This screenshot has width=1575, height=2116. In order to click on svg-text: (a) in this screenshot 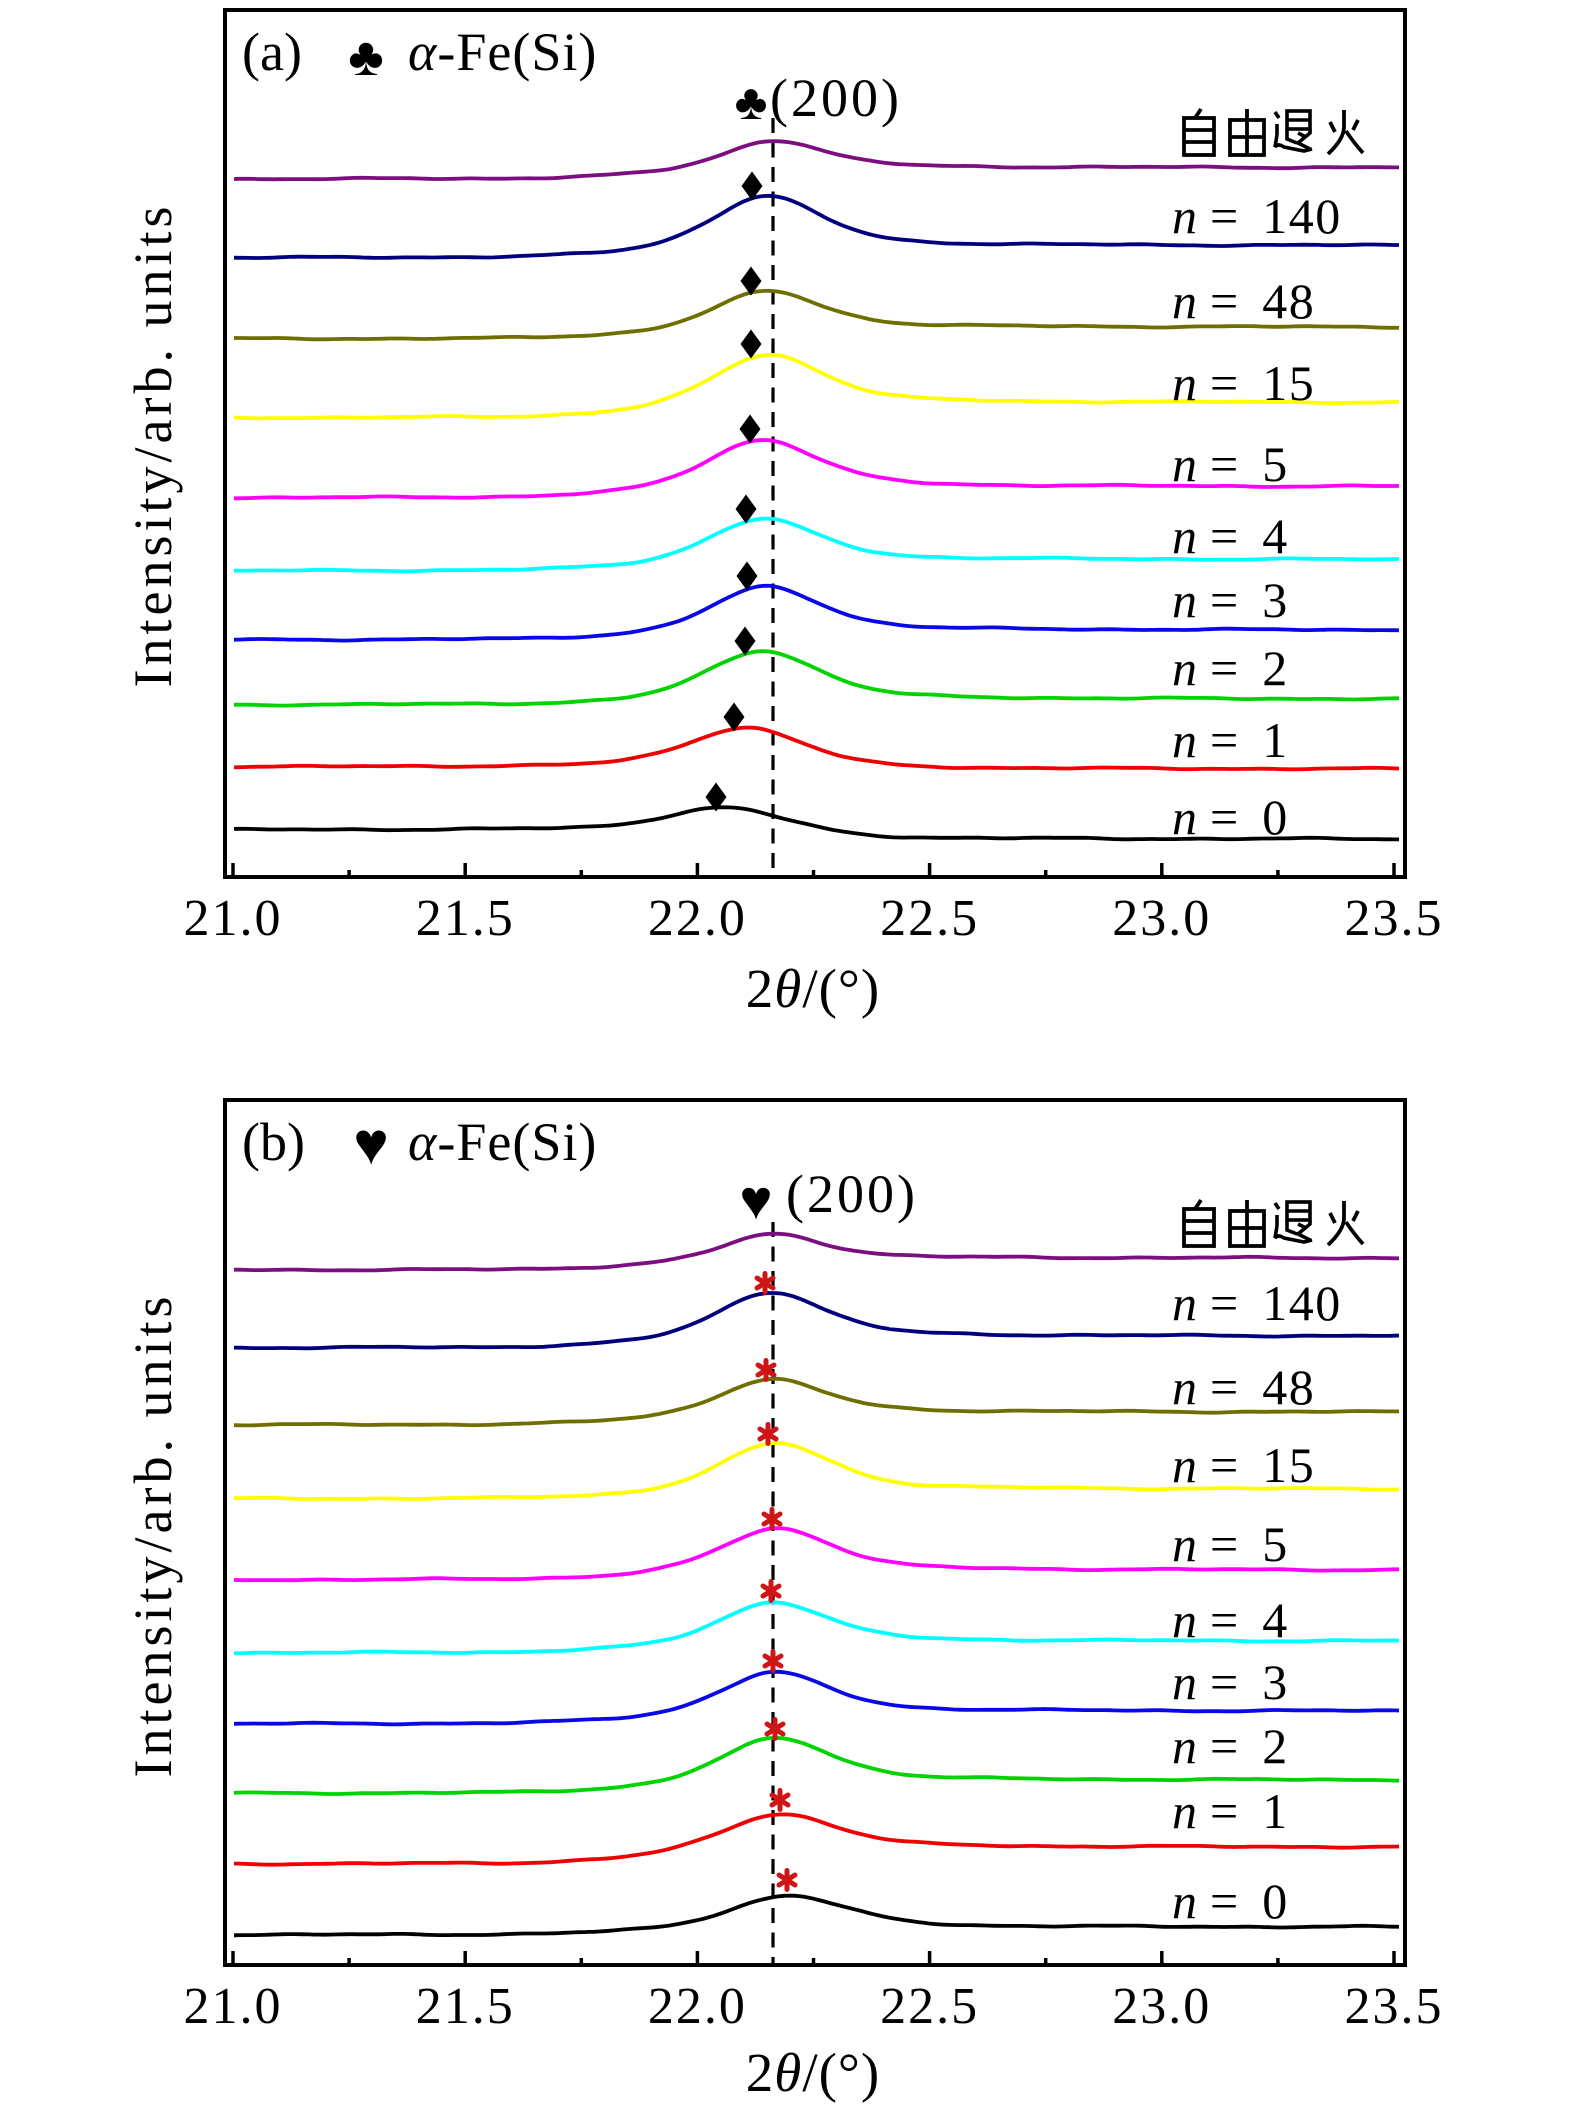, I will do `click(272, 52)`.